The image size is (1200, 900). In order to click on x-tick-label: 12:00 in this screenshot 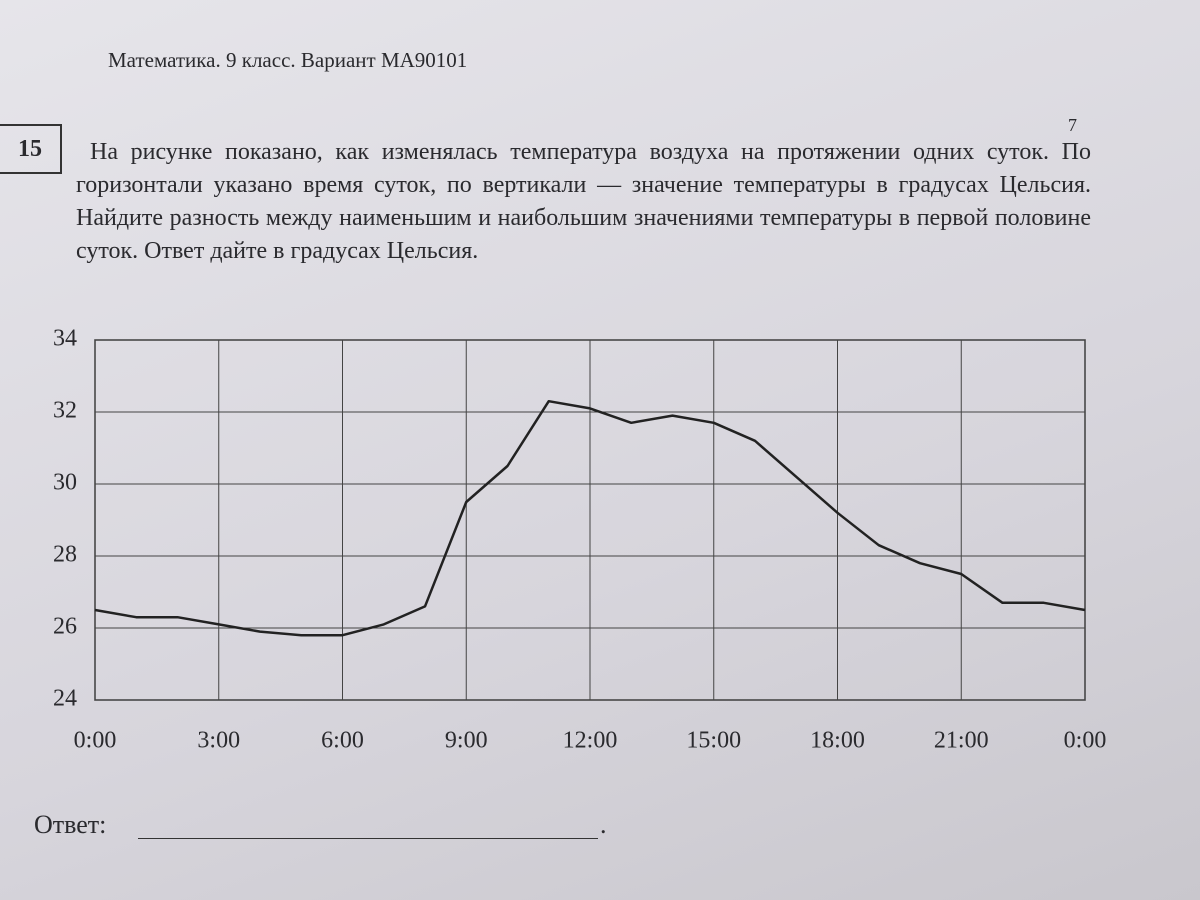, I will do `click(590, 741)`.